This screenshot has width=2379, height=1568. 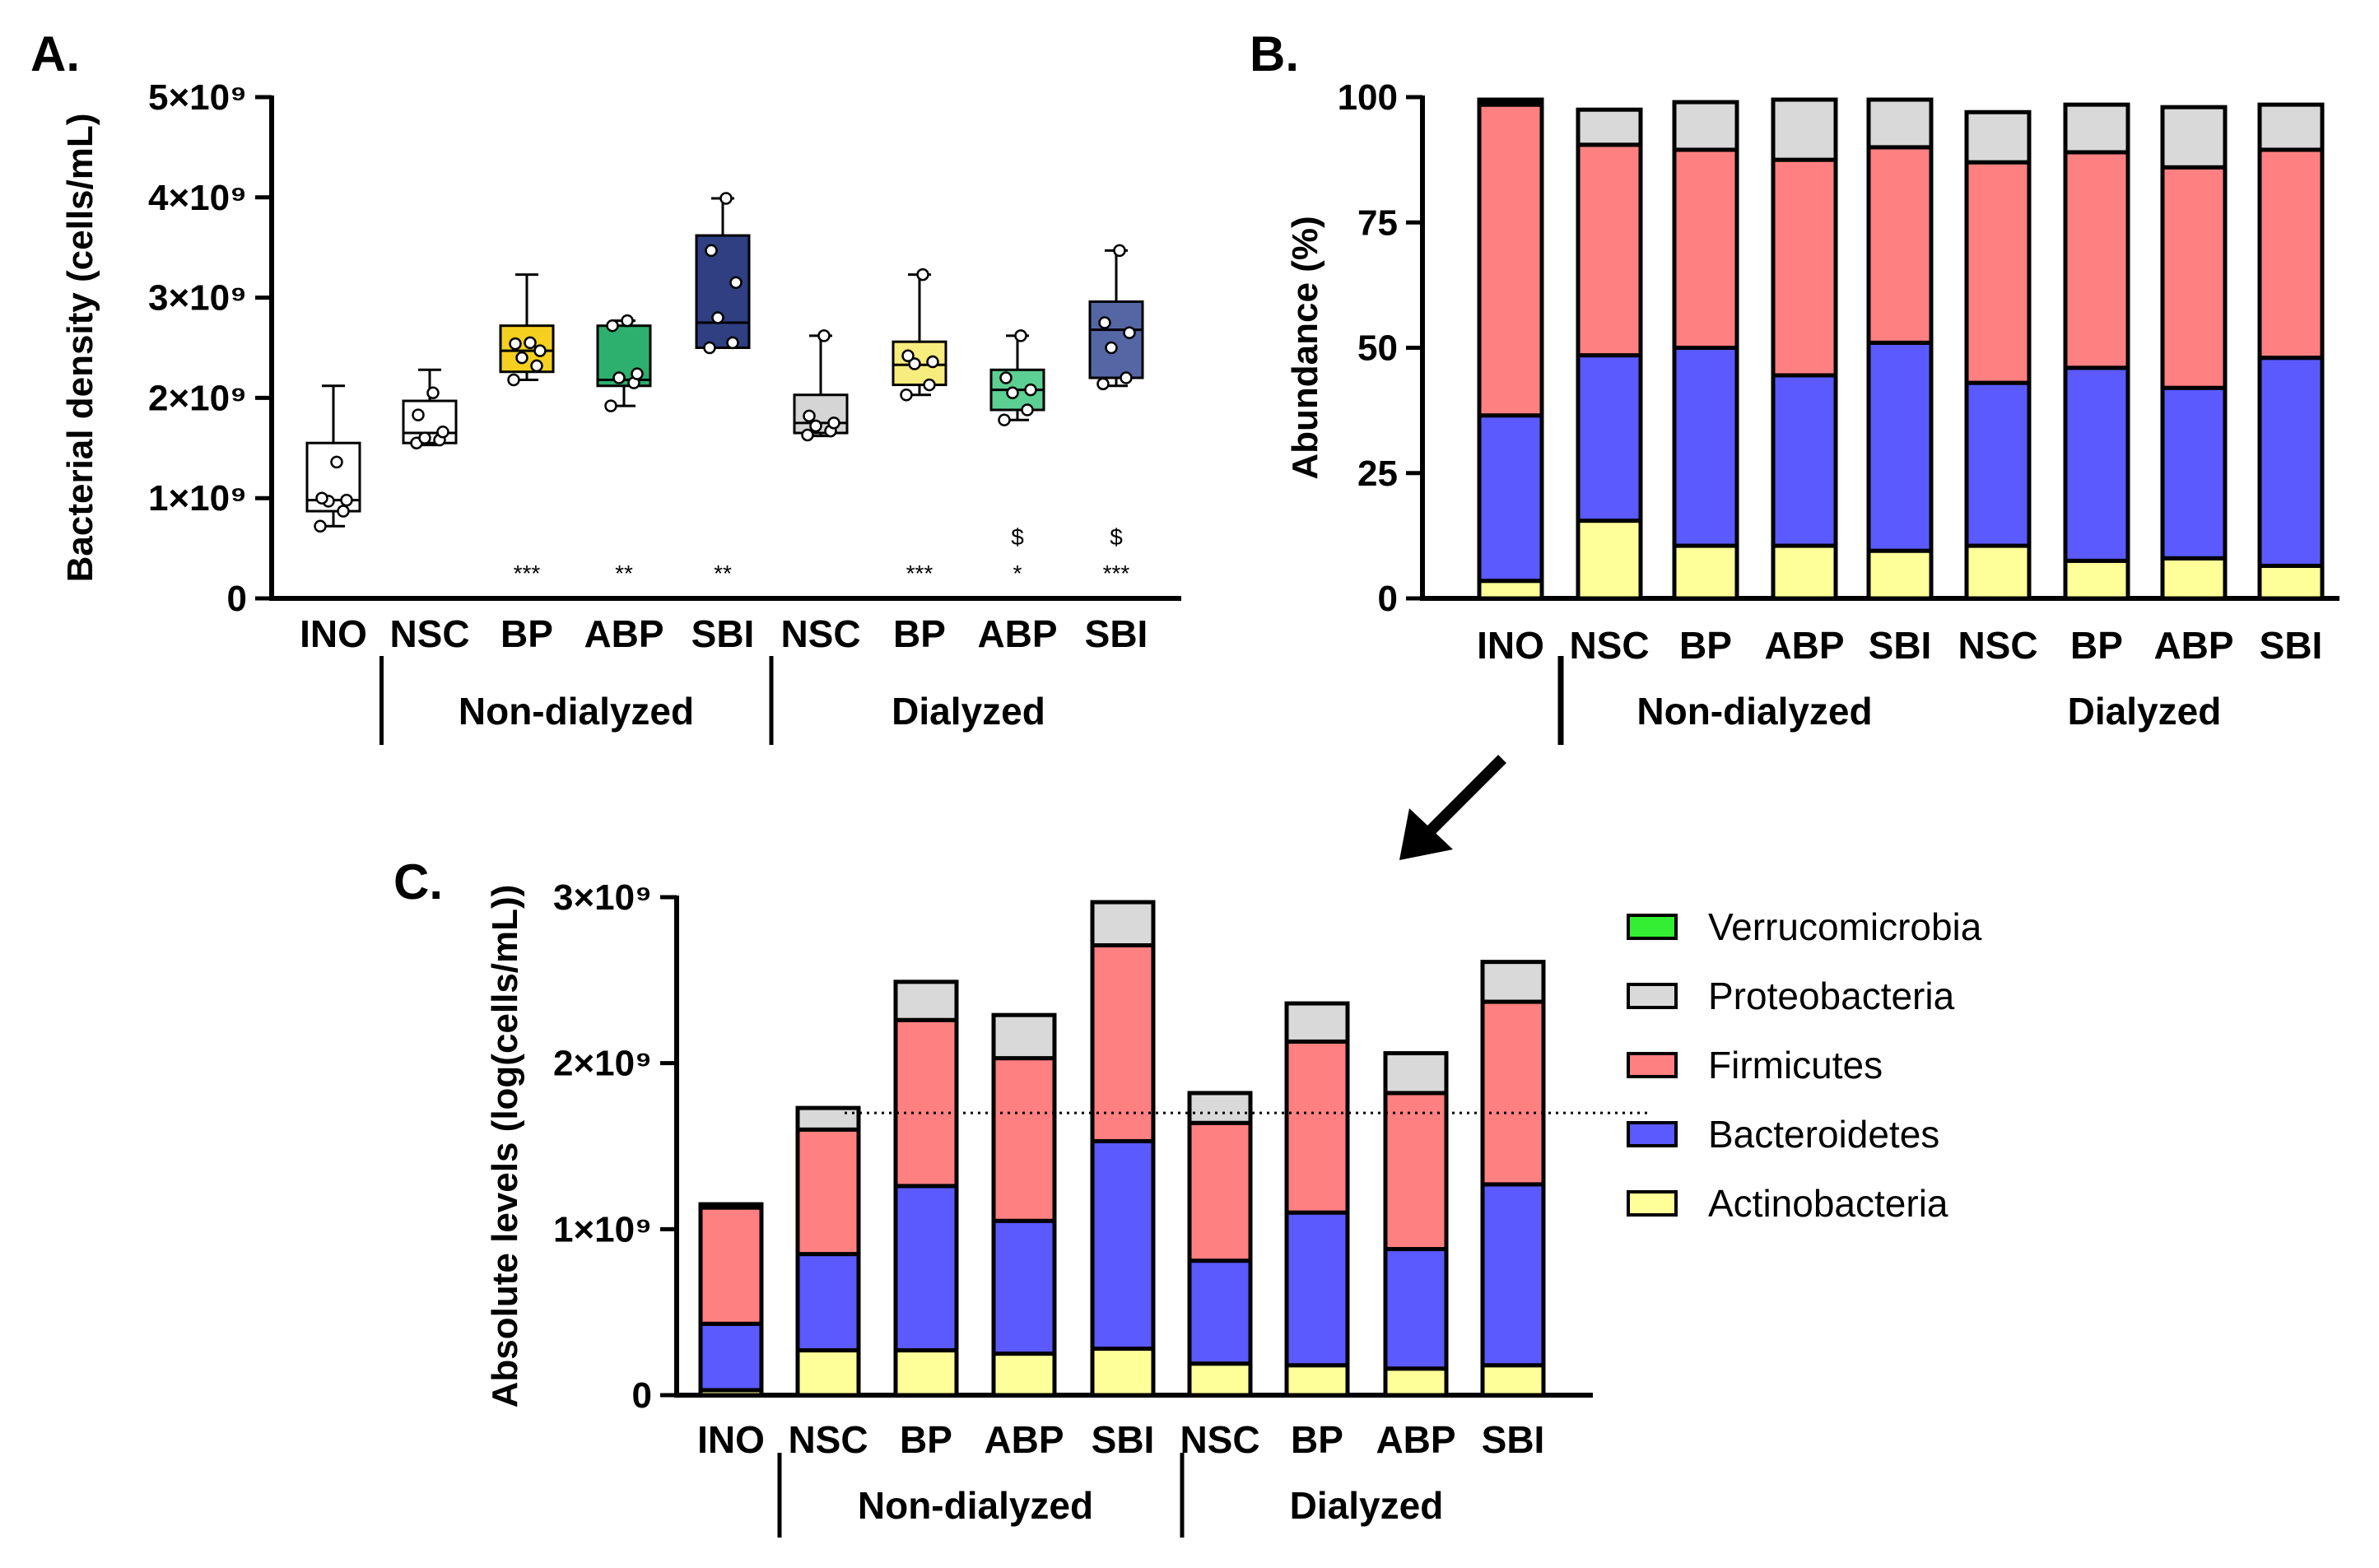 What do you see at coordinates (1466, 795) in the screenshot?
I see `arrow-shaft` at bounding box center [1466, 795].